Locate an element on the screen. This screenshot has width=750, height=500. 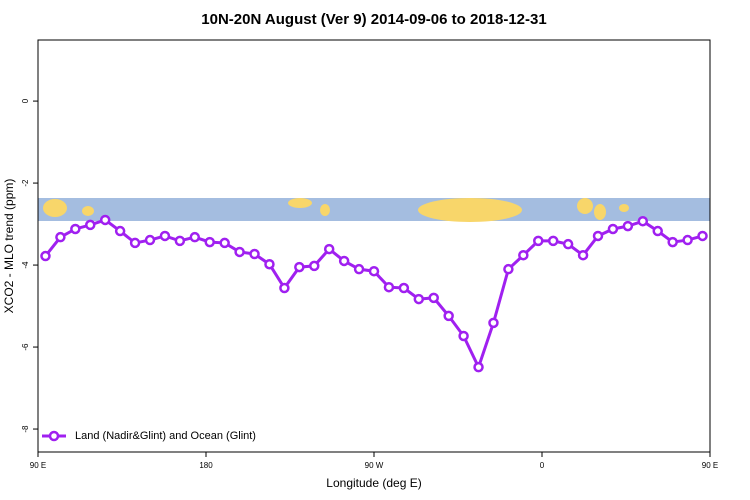
x-tick-label: 90 W is located at coordinates (374, 465).